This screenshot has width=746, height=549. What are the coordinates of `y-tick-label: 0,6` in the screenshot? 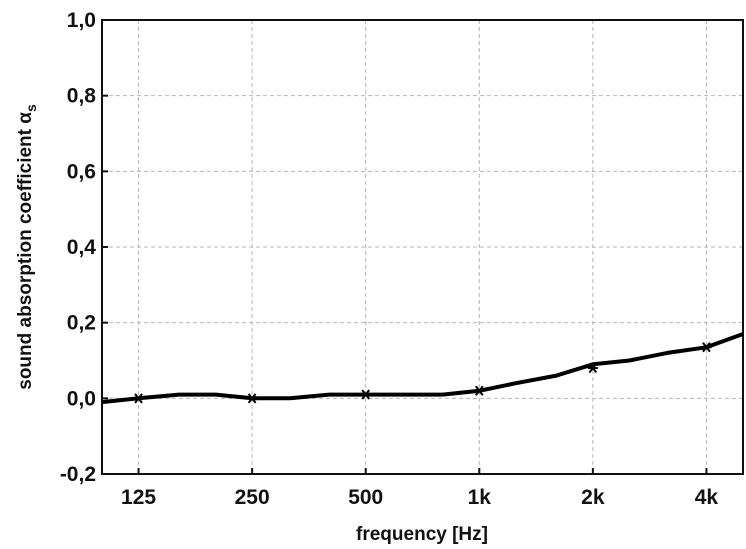 It's located at (81, 171).